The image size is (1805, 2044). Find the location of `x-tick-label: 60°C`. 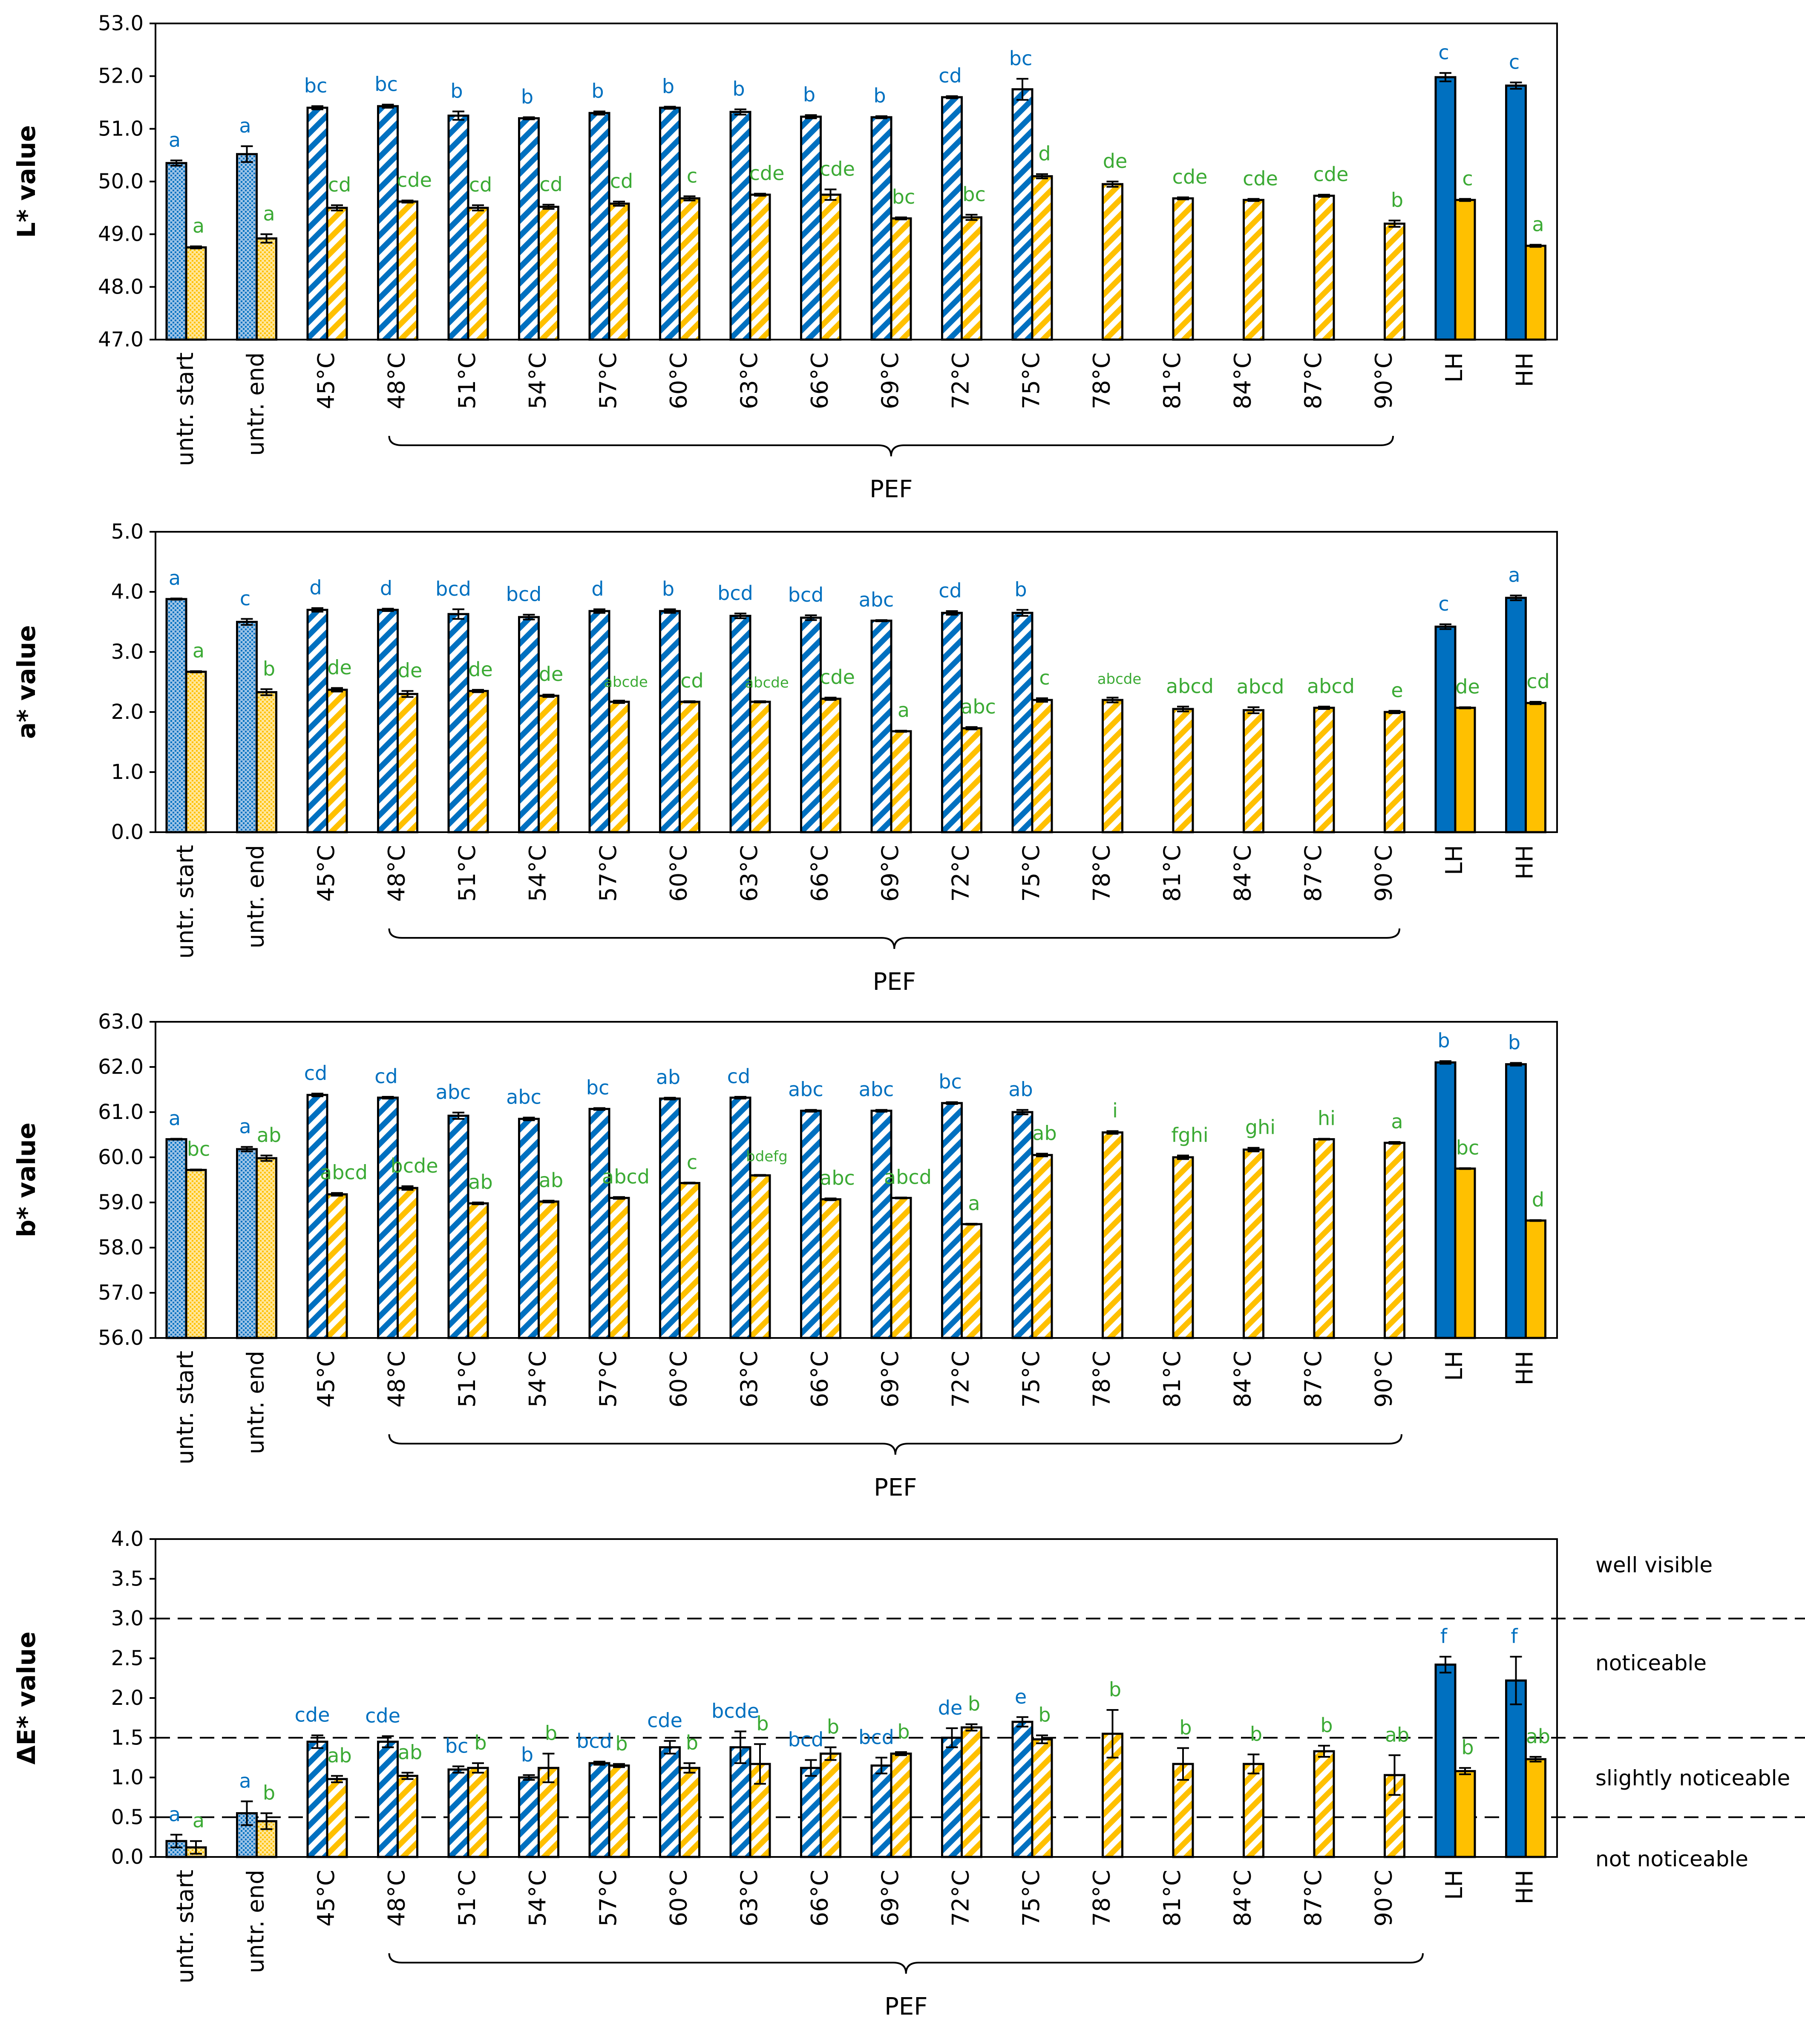

x-tick-label: 60°C is located at coordinates (679, 1898).